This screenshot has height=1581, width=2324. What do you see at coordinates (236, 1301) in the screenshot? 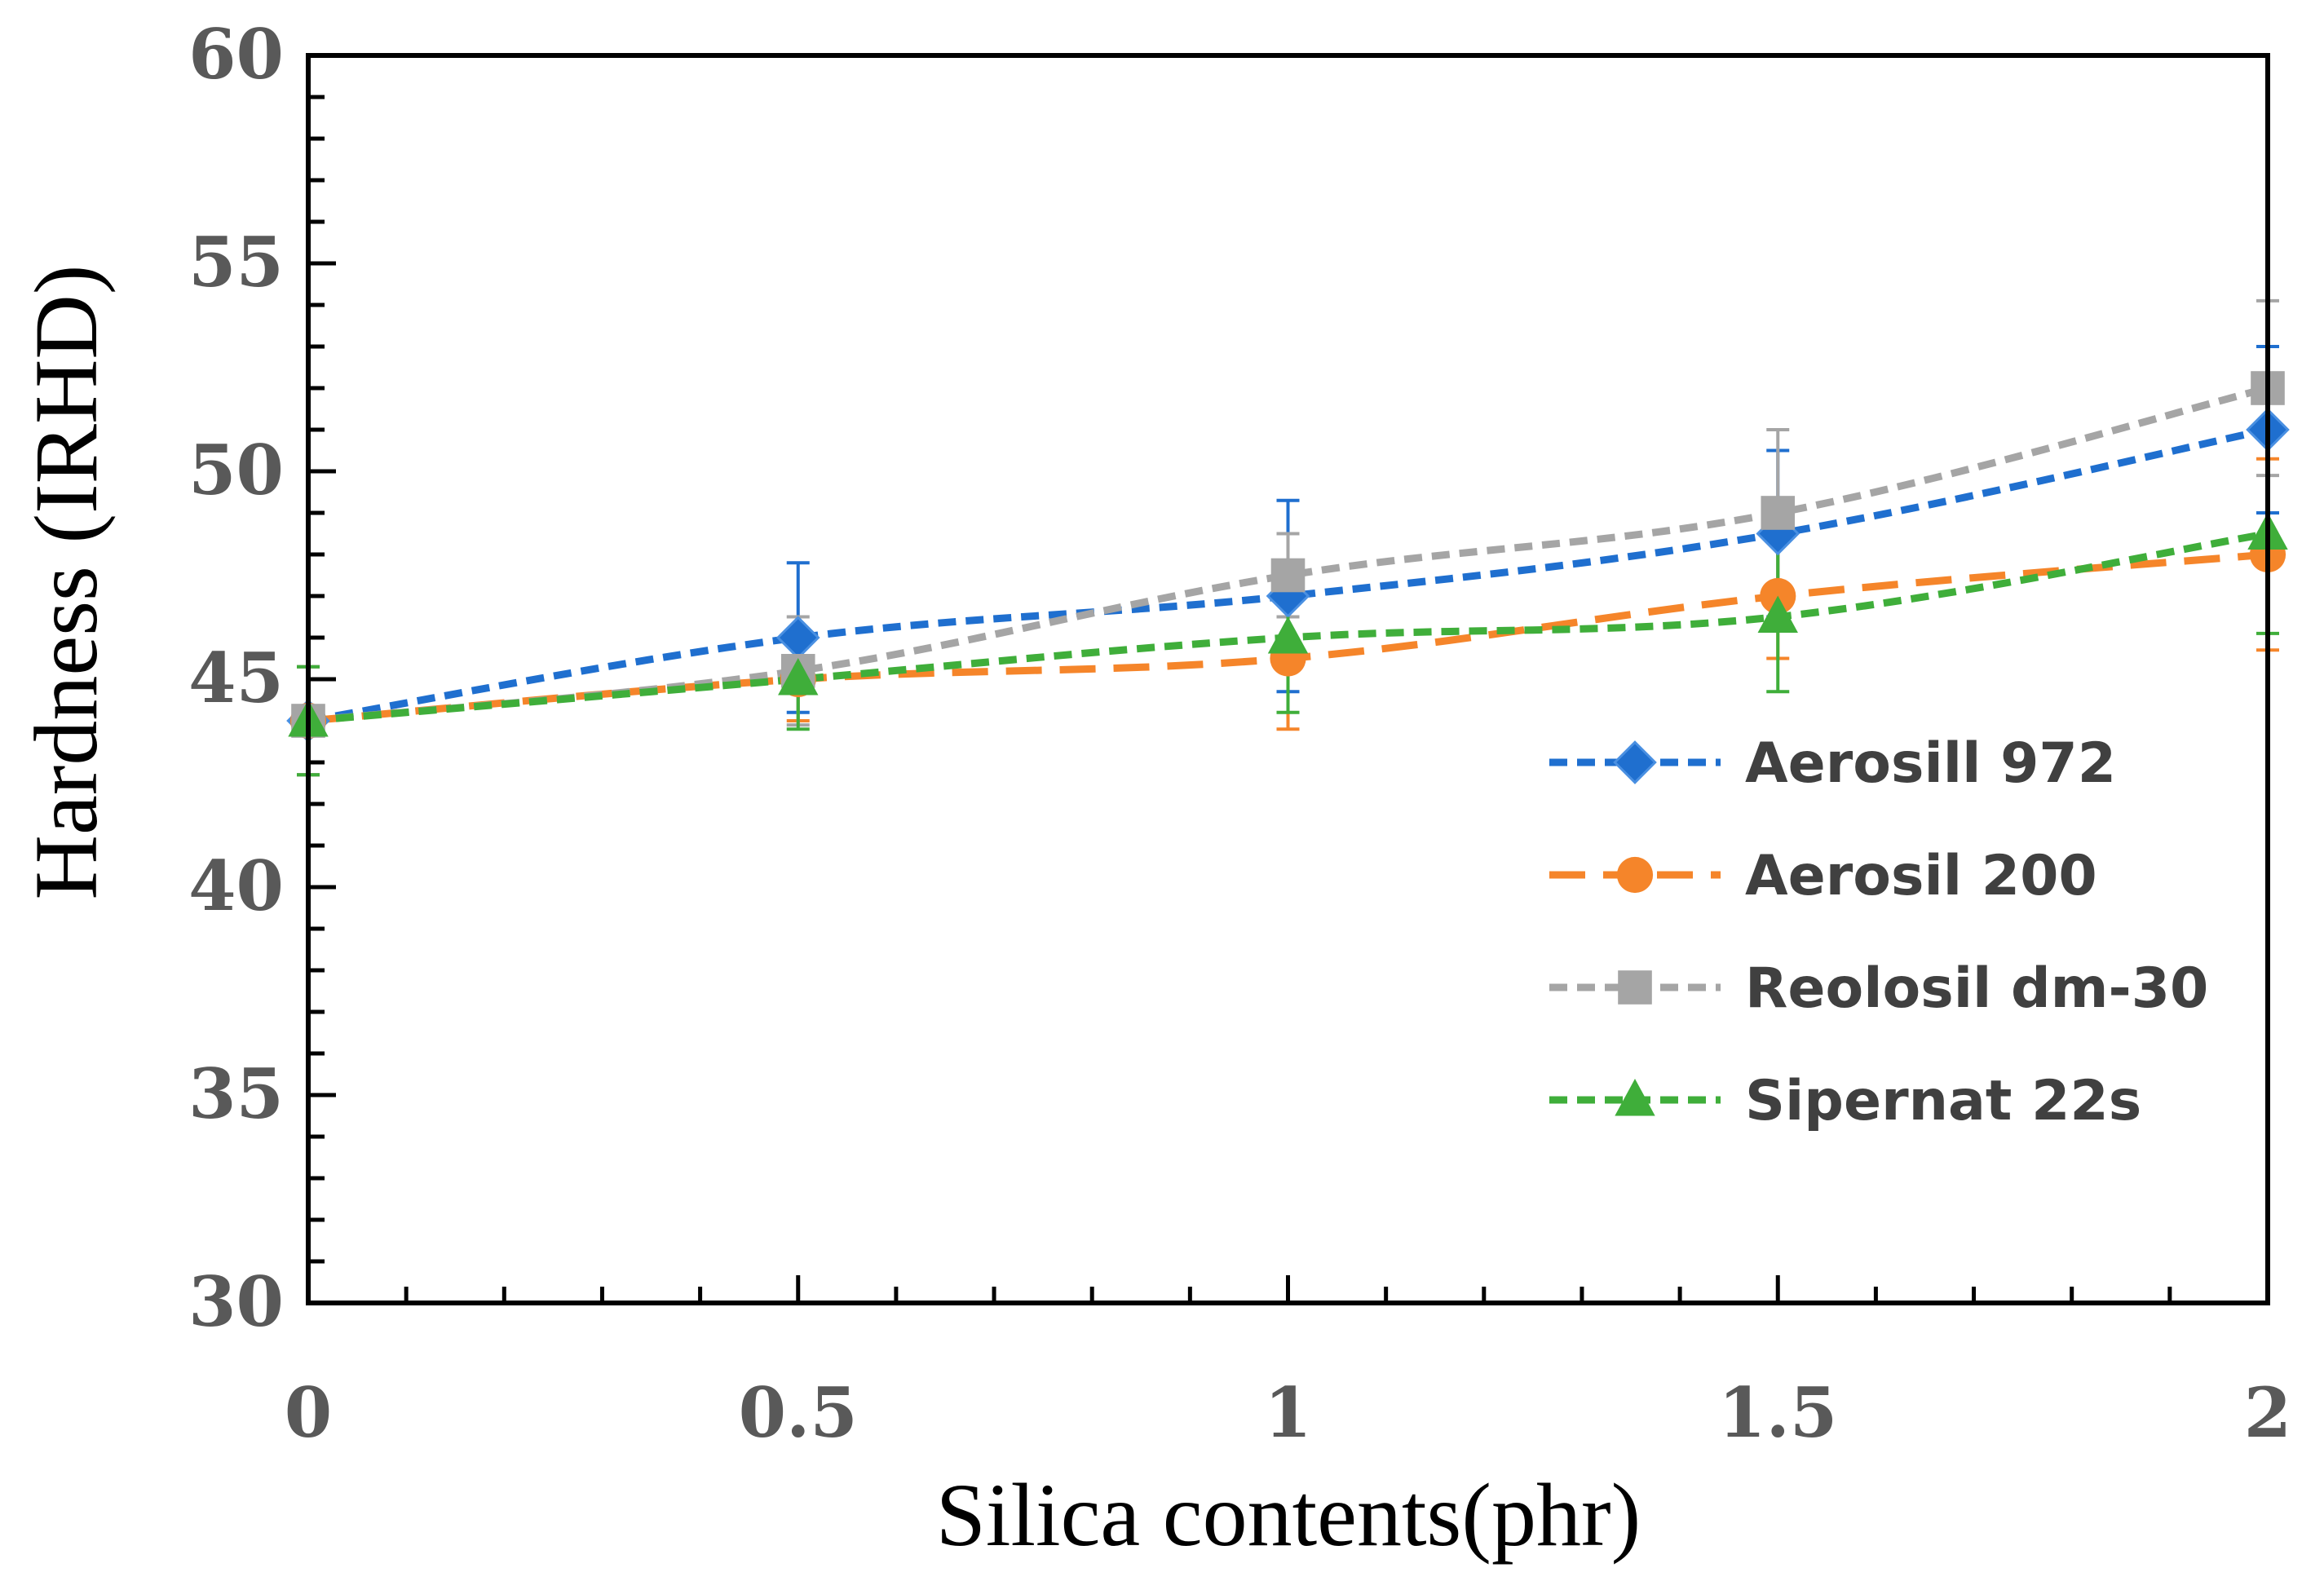
I see `y-tick-label: 30` at bounding box center [236, 1301].